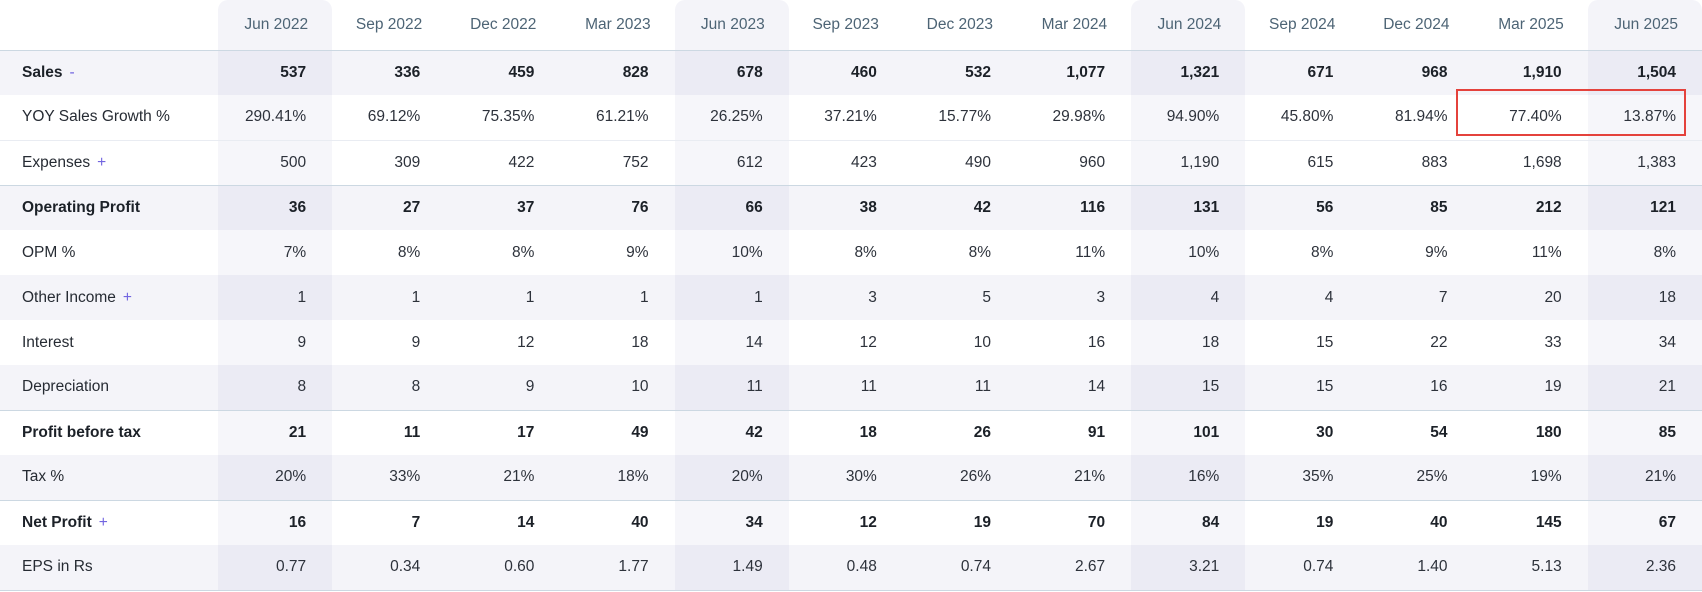 The width and height of the screenshot is (1702, 592). I want to click on cell-profit-before-tax-mar-2025: 180, so click(1530, 432).